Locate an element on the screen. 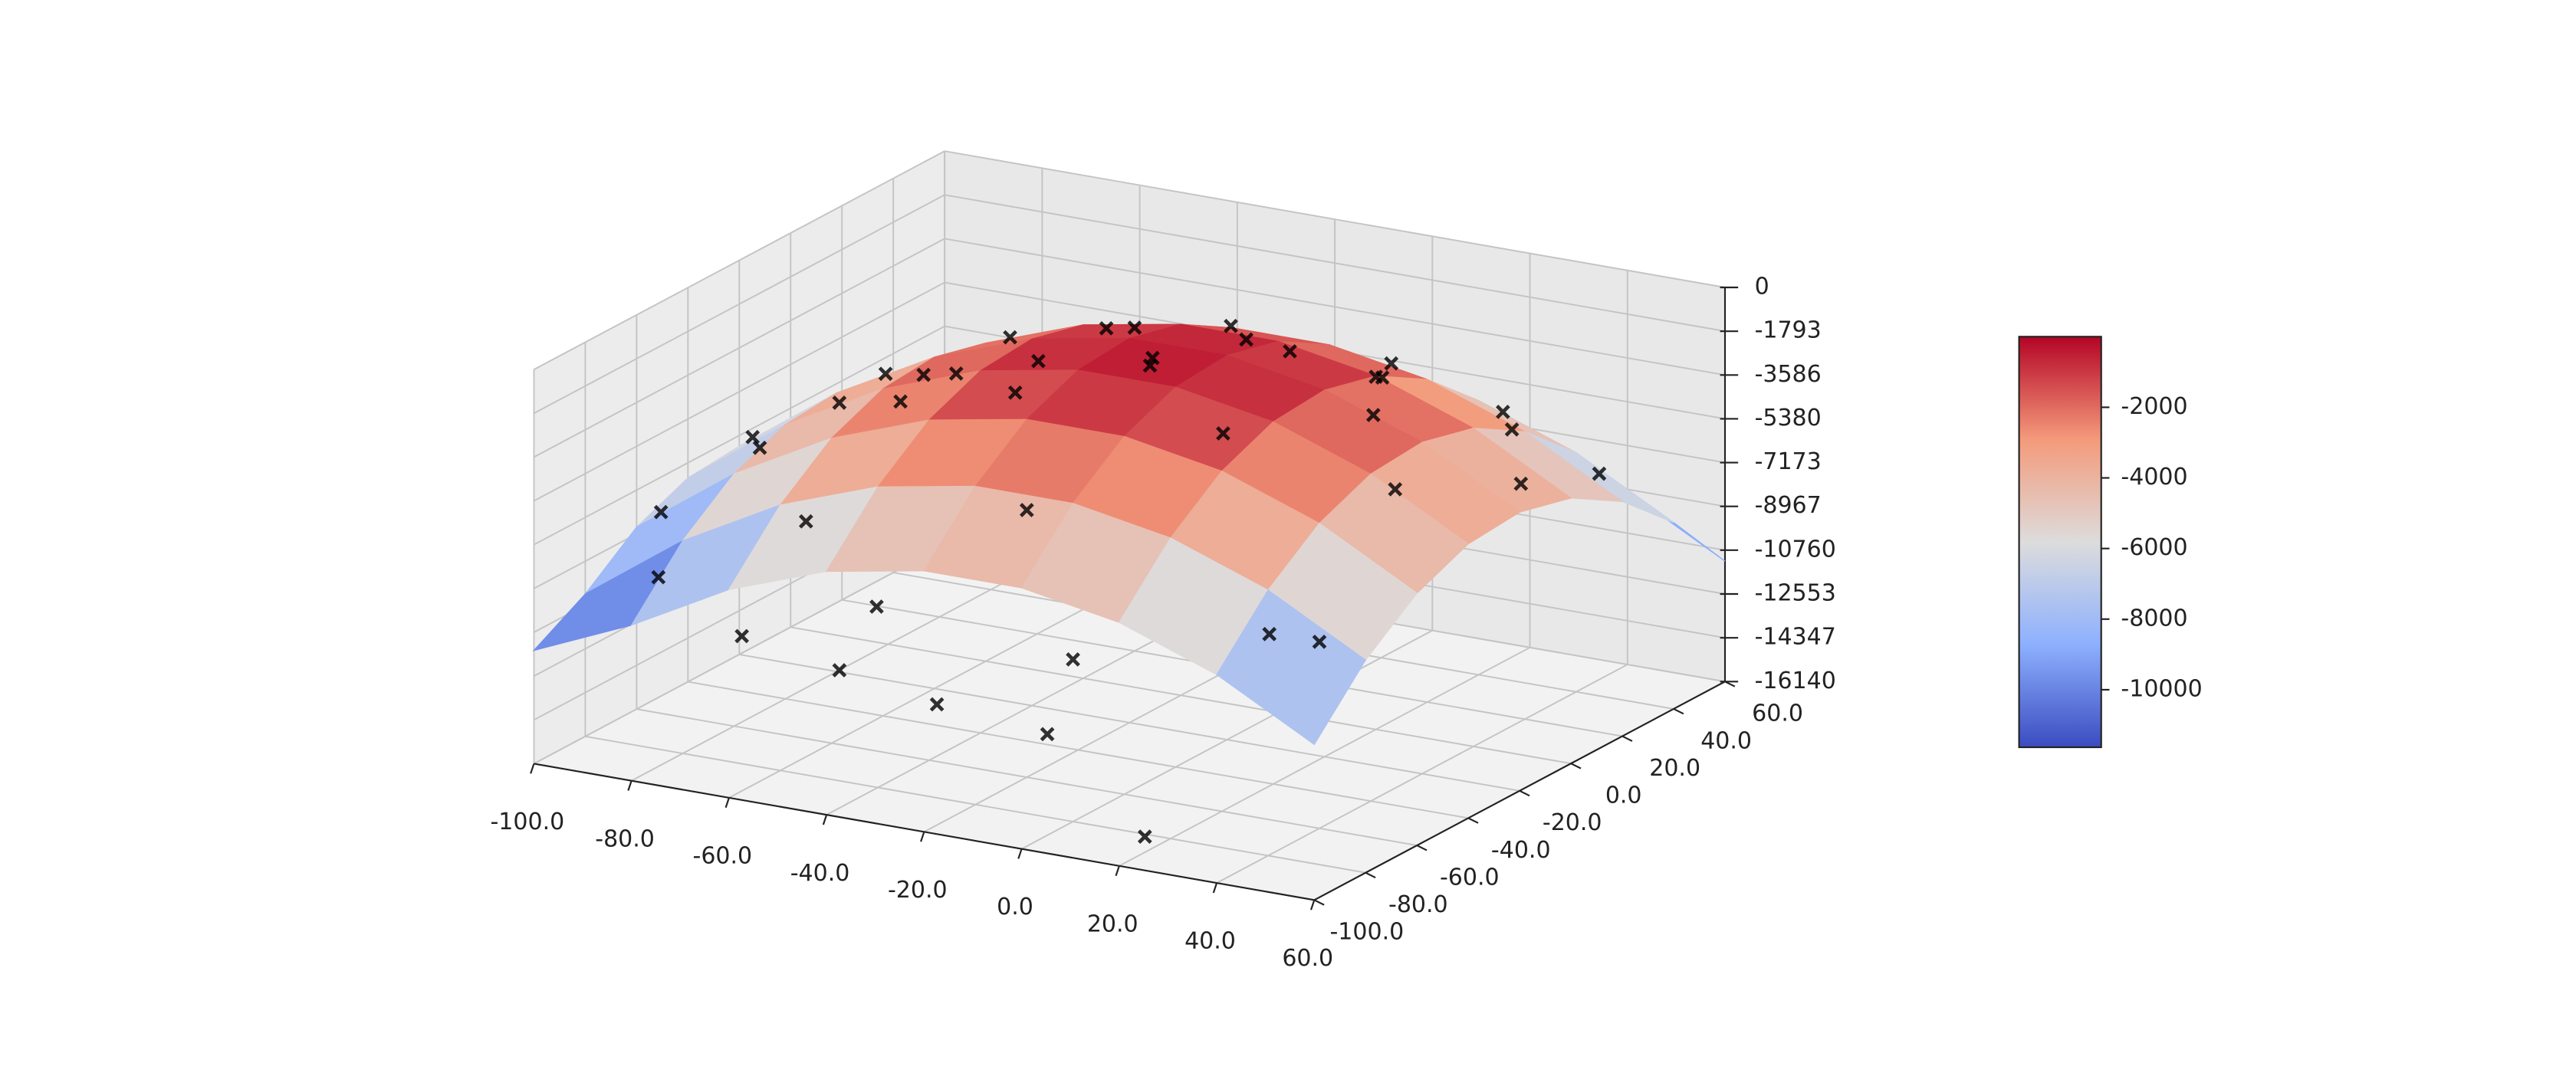 The width and height of the screenshot is (2576, 1073). z-tick-label: -12553 is located at coordinates (1796, 592).